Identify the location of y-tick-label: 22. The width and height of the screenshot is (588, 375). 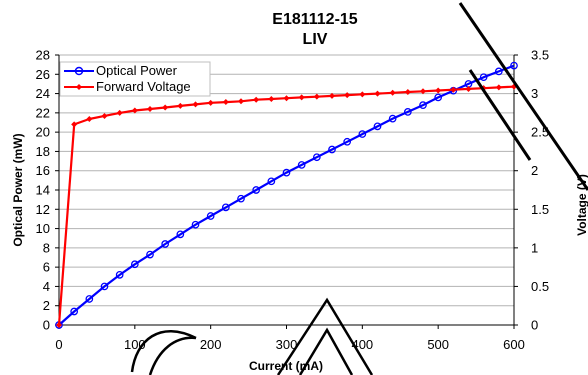
(43, 112).